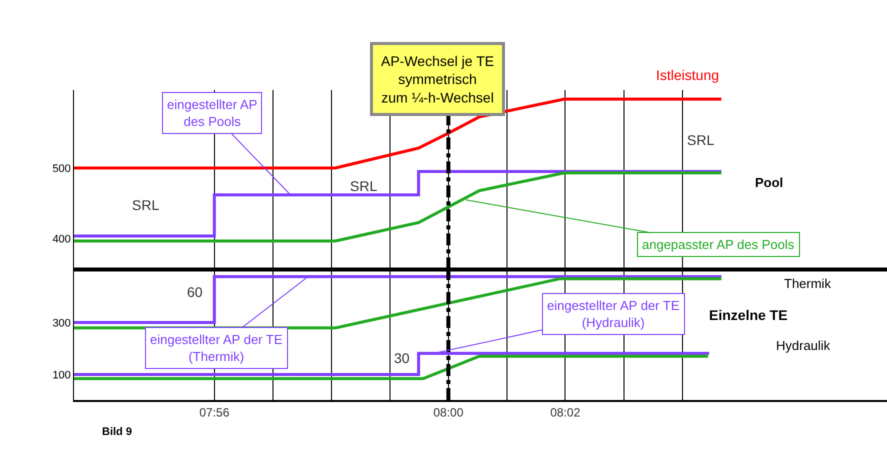 Image resolution: width=887 pixels, height=453 pixels. I want to click on annotation: eingestellter AP des Pools, so click(212, 113).